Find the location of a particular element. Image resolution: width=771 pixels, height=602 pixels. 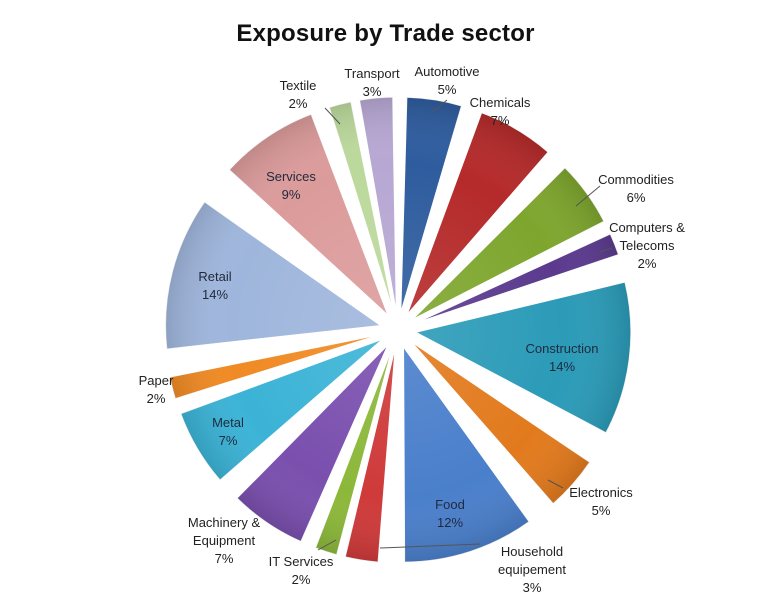

slice-label-computers-telecoms: Computers & Telecoms 2% is located at coordinates (647, 245).